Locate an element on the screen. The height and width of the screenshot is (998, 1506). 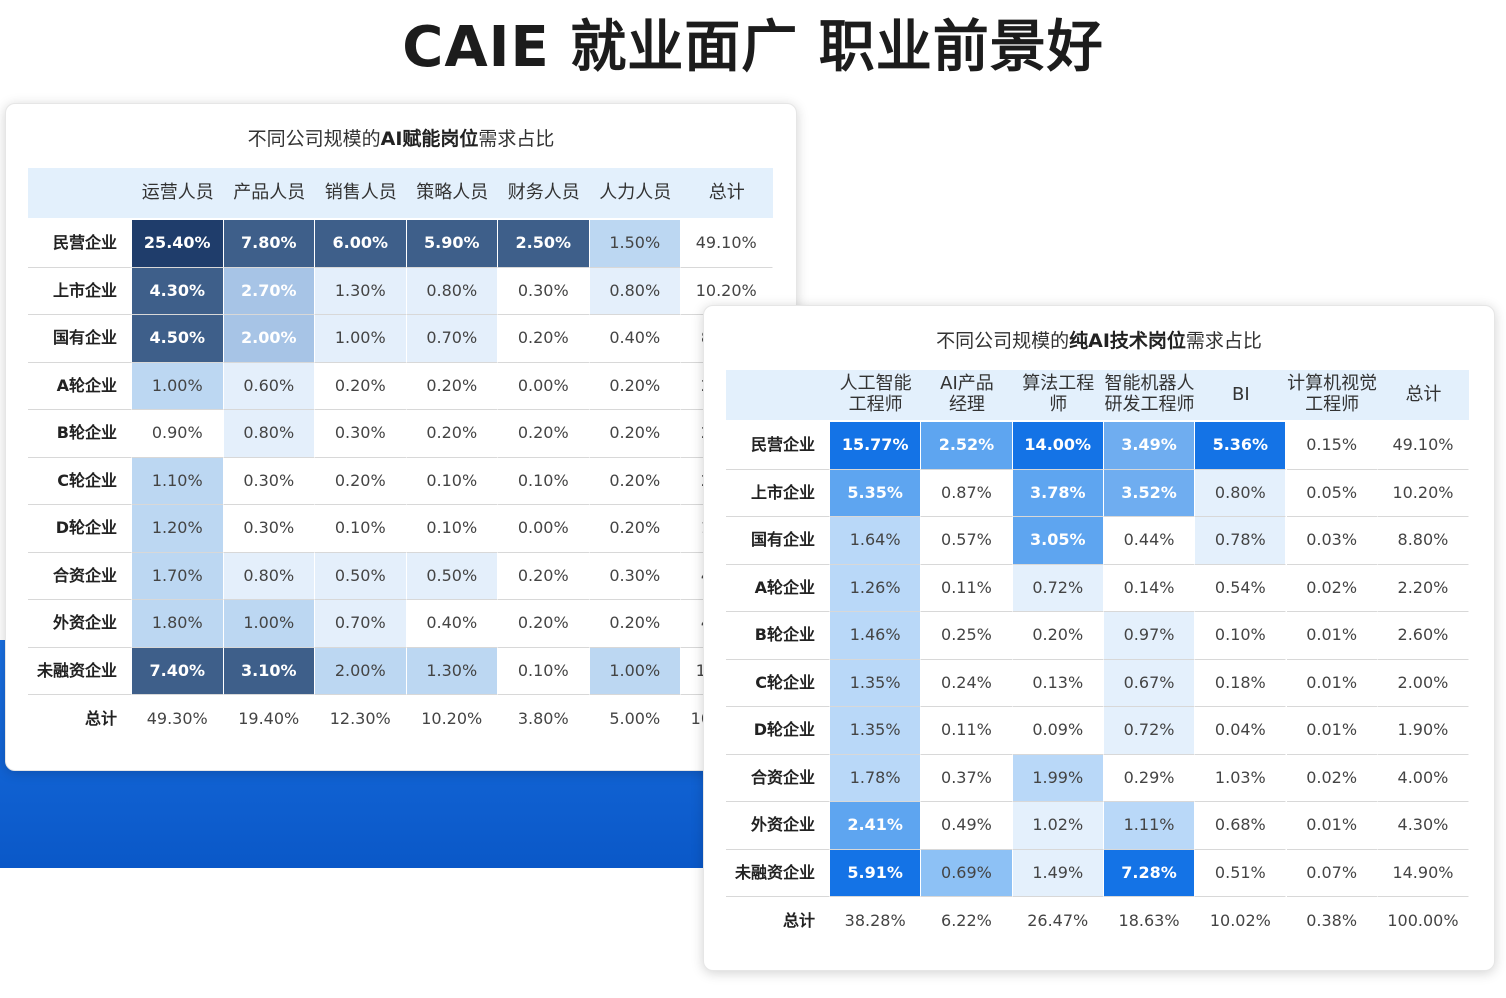
table-cell: 49.30% is located at coordinates (178, 719).